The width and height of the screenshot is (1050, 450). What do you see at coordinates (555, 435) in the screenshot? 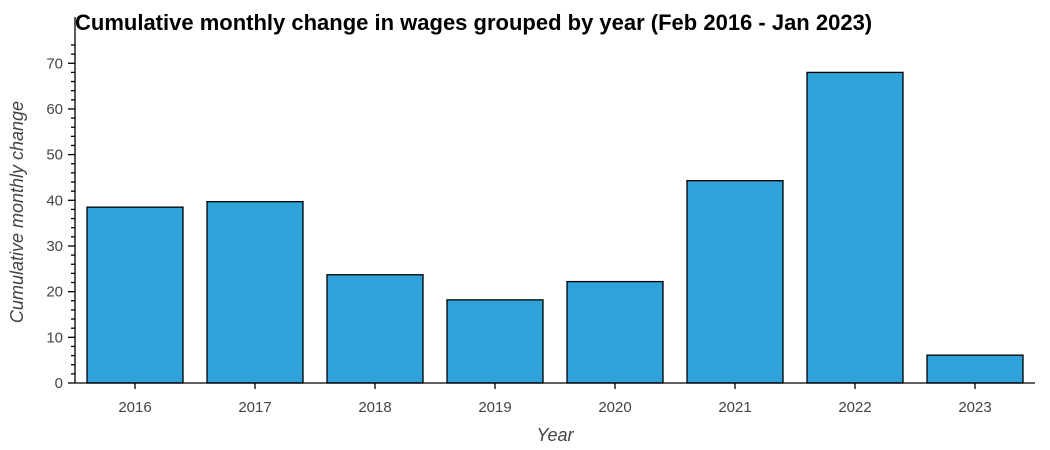
I see `x-axis-title: Year` at bounding box center [555, 435].